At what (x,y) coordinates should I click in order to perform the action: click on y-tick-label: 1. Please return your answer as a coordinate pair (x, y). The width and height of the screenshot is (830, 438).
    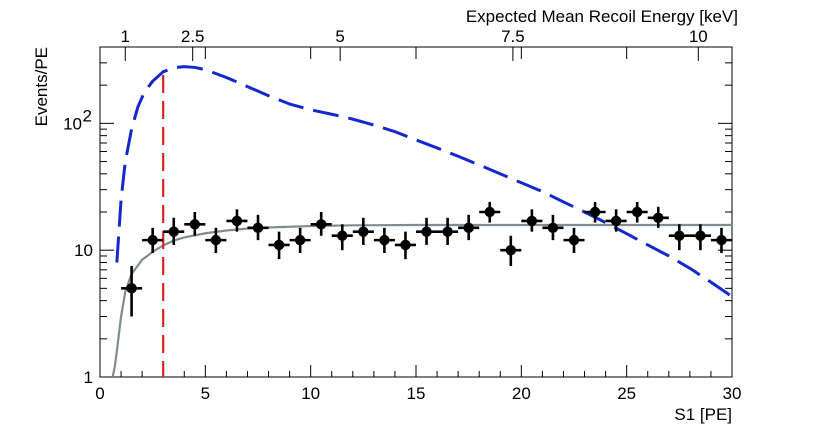
    Looking at the image, I should click on (88, 377).